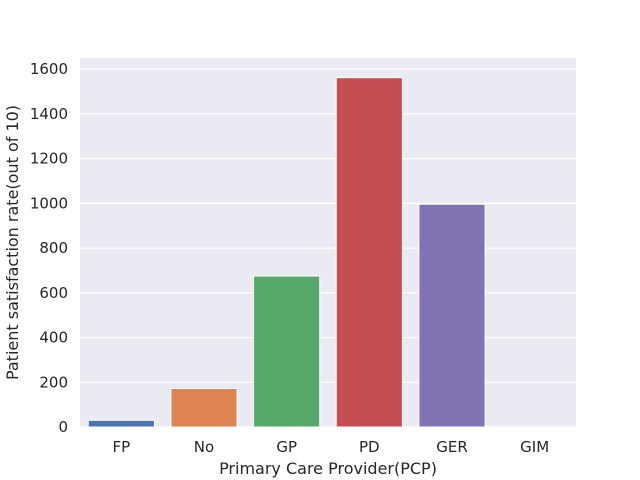 This screenshot has width=640, height=480. What do you see at coordinates (452, 315) in the screenshot?
I see `bar-ger` at bounding box center [452, 315].